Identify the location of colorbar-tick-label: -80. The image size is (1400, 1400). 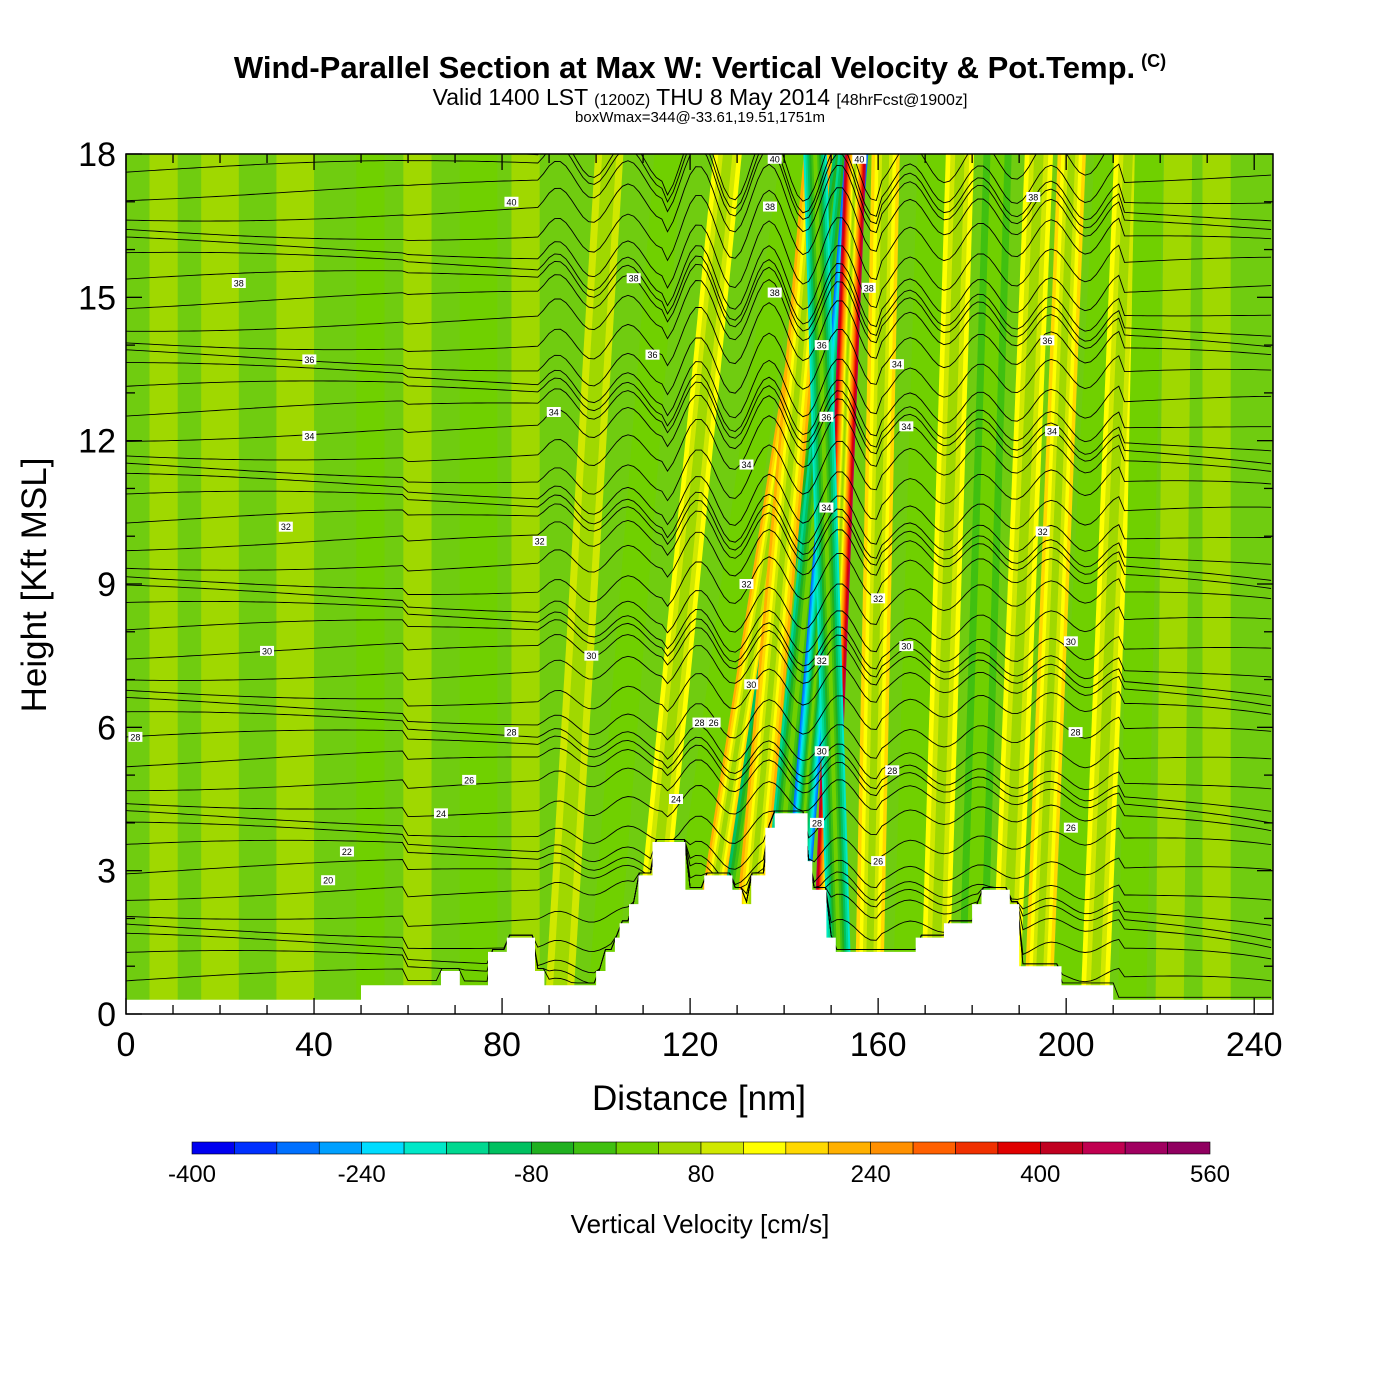
(531, 1174).